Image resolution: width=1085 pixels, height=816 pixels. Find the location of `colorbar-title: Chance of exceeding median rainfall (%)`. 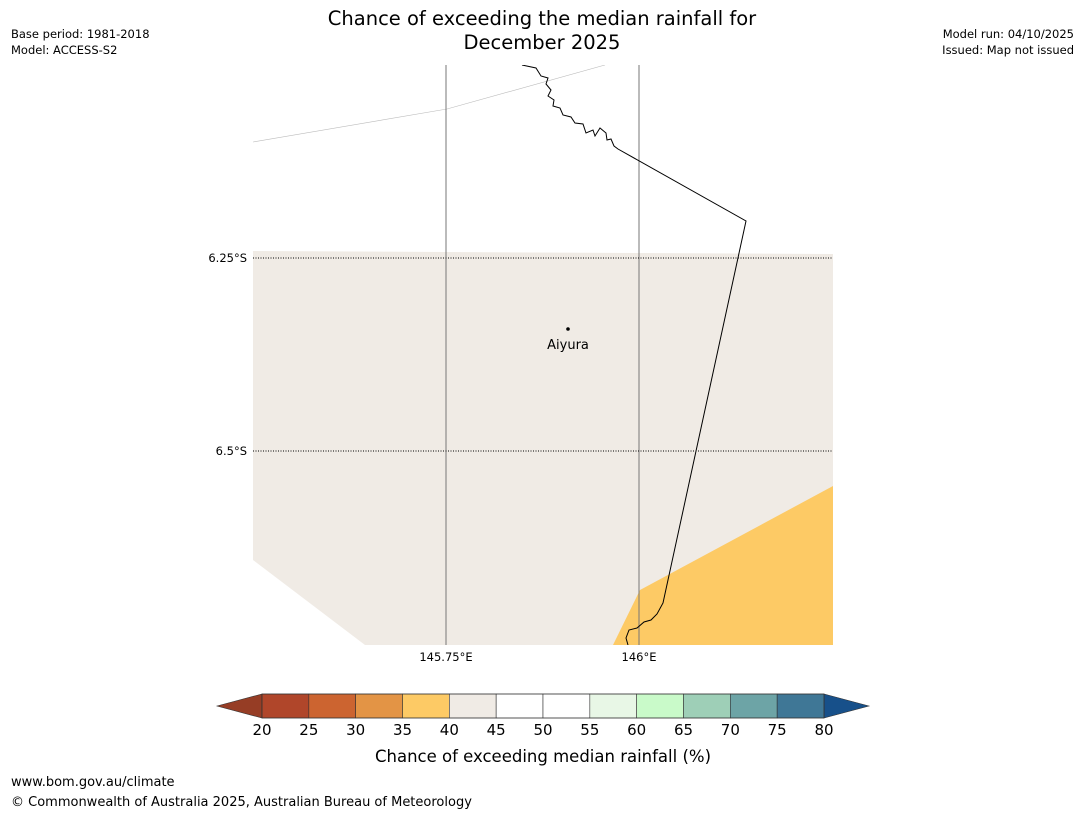

colorbar-title: Chance of exceeding median rainfall (%) is located at coordinates (543, 756).